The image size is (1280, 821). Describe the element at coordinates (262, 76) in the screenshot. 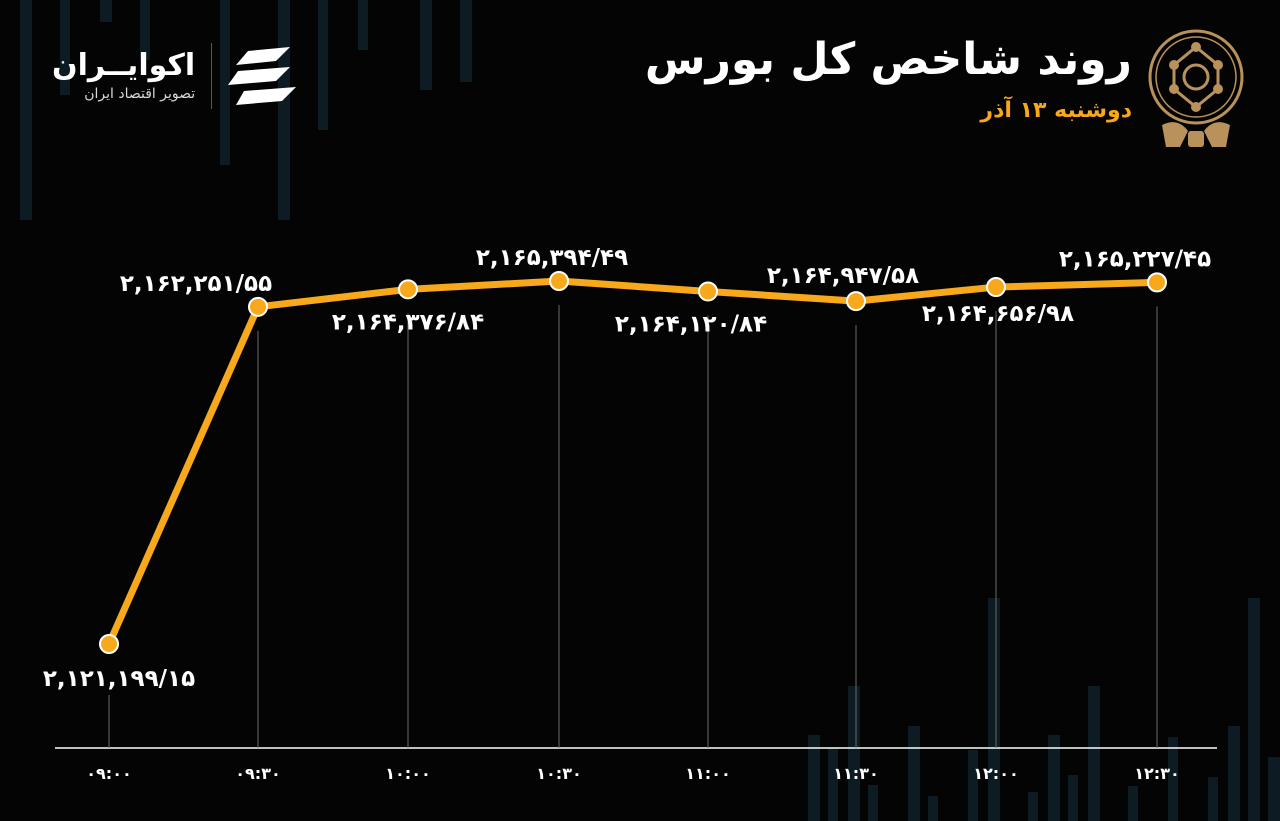

I see `ecoiran-stripes-icon` at that location.